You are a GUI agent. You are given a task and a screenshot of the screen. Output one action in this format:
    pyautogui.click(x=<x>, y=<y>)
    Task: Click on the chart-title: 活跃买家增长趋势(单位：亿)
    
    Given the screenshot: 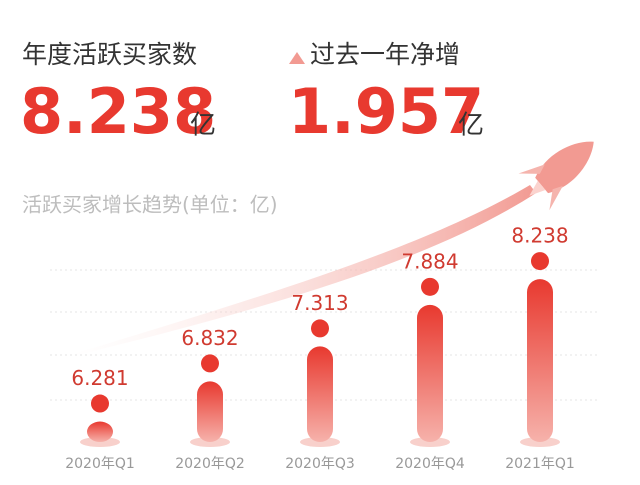 What is the action you would take?
    pyautogui.click(x=150, y=205)
    